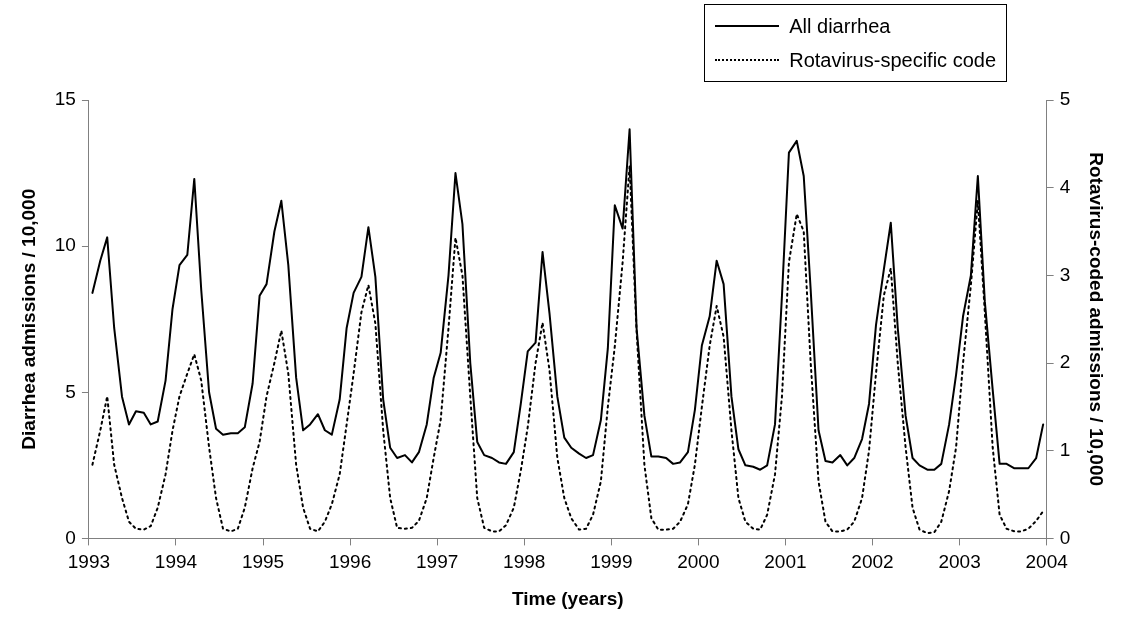  Describe the element at coordinates (1065, 274) in the screenshot. I see `y2-tick-label: 3` at that location.